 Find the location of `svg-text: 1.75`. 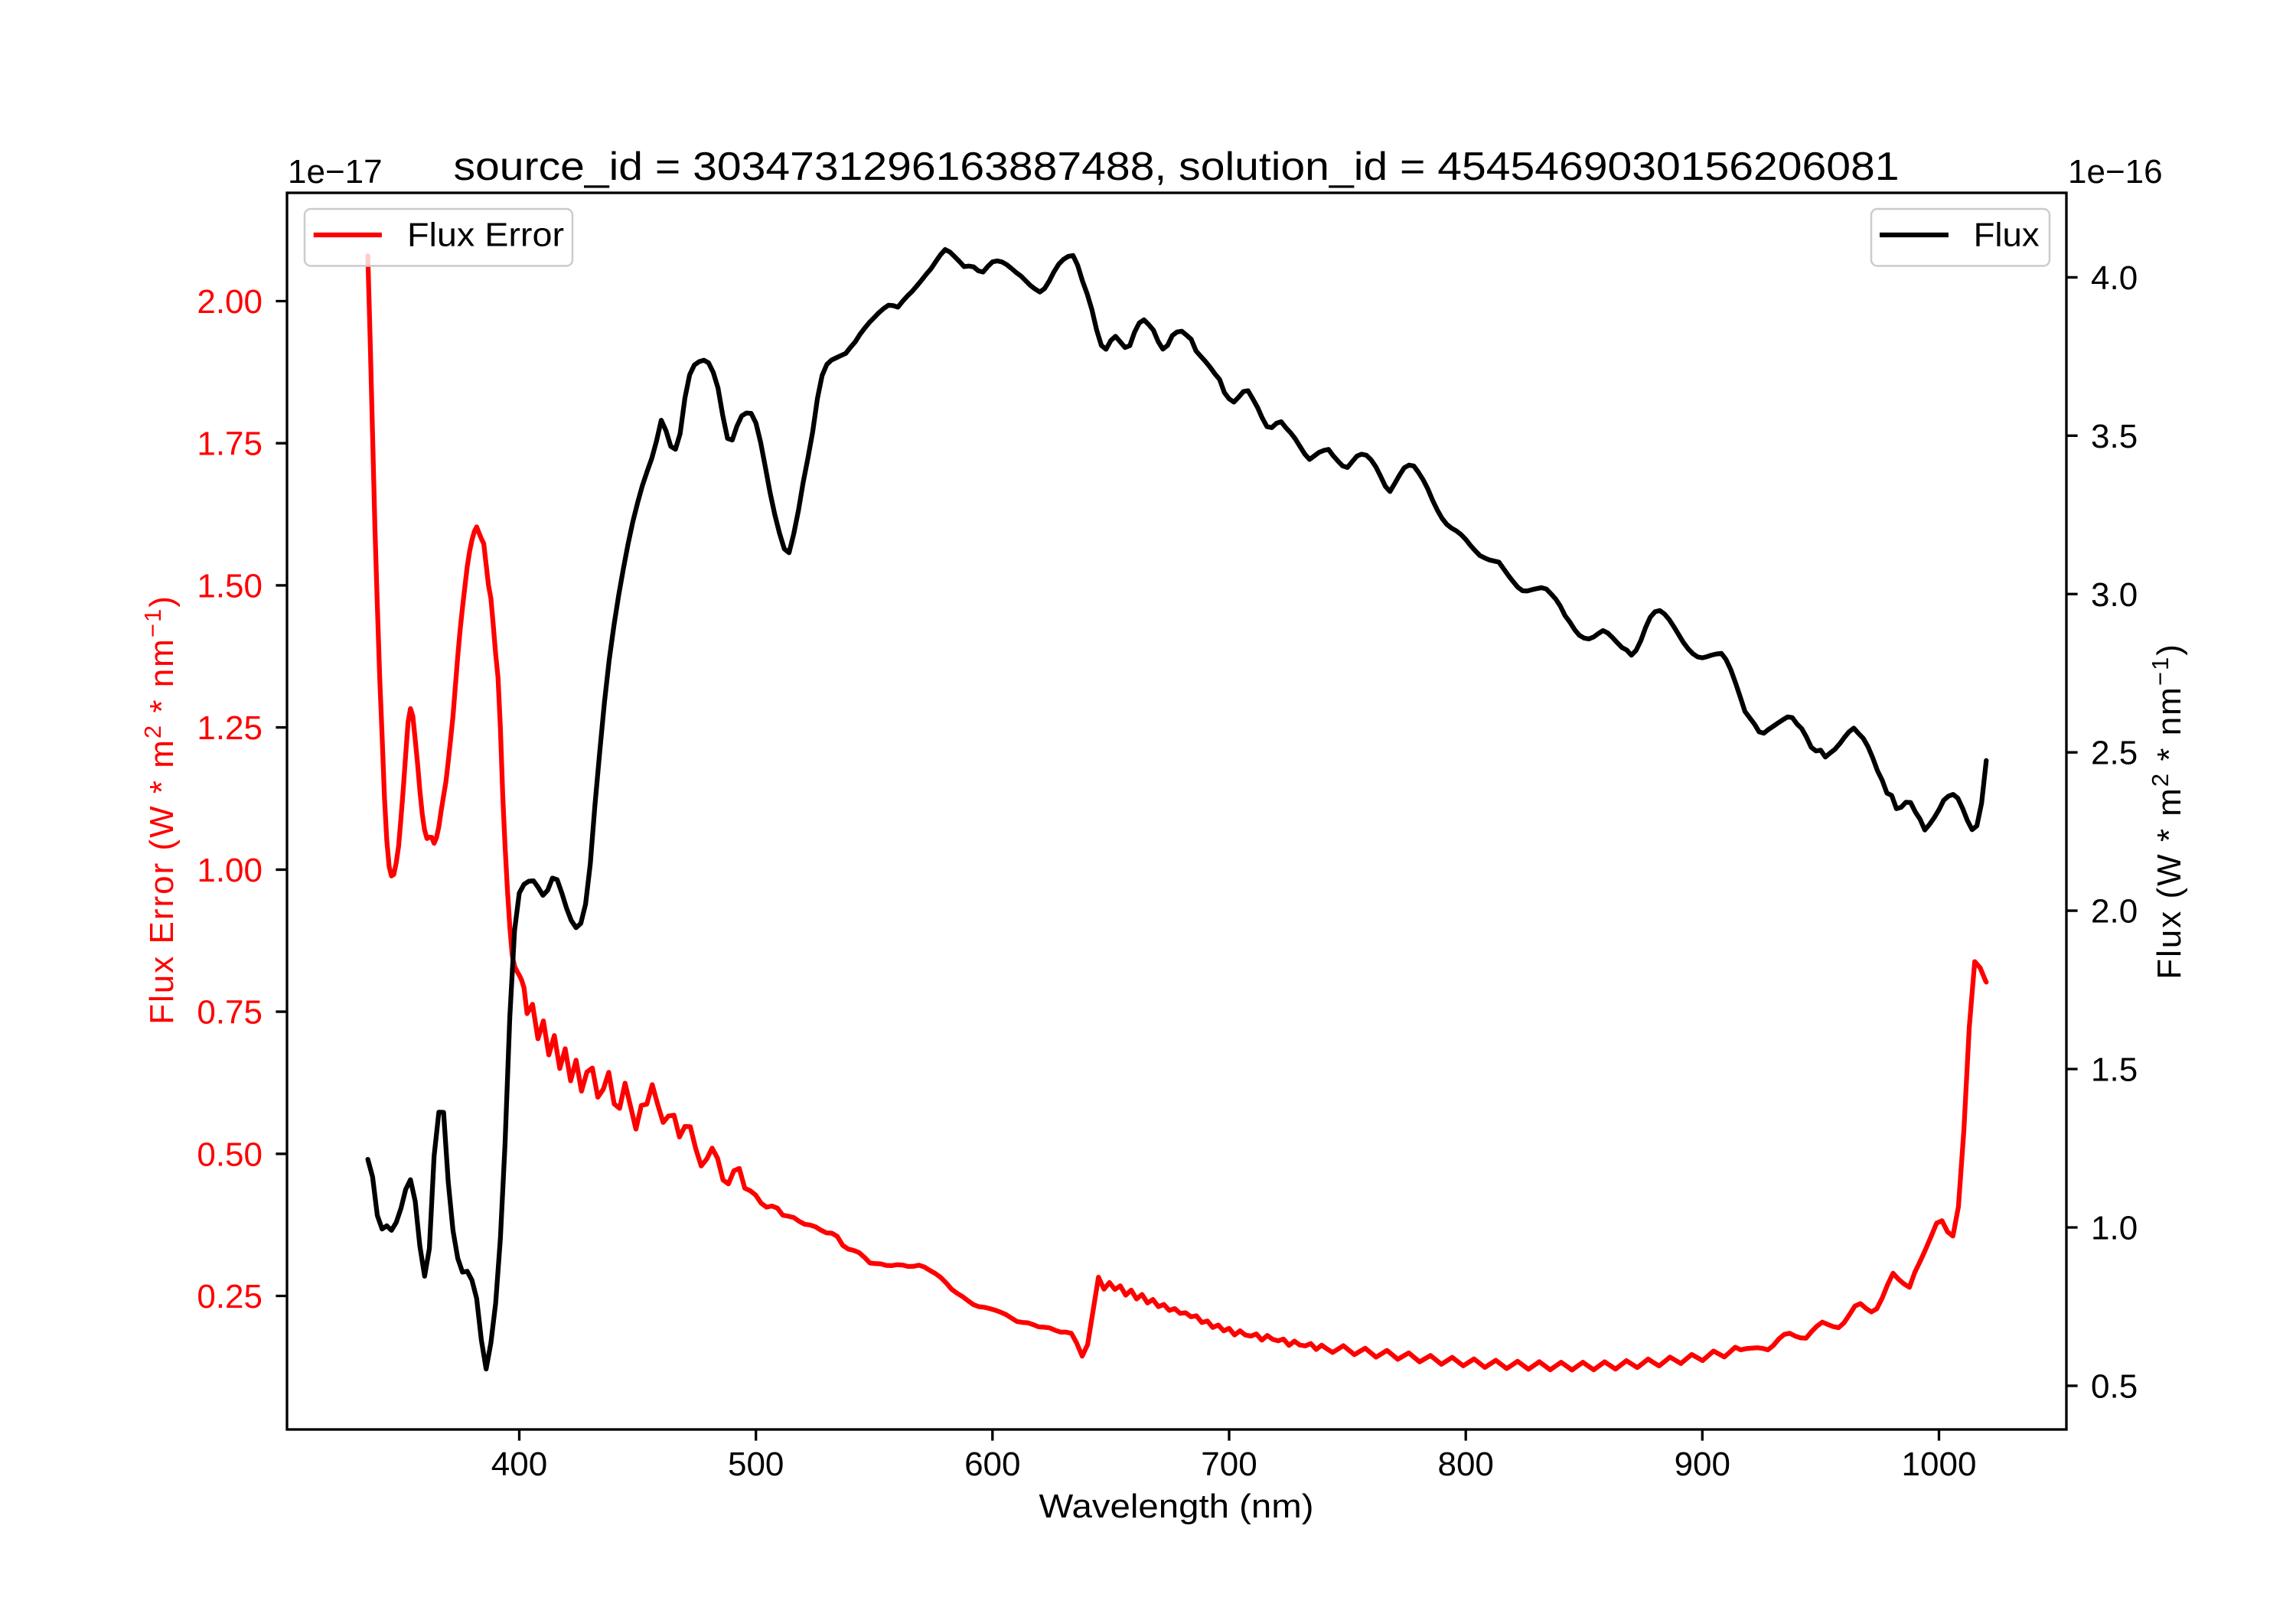

svg-text: 1.75 is located at coordinates (230, 444).